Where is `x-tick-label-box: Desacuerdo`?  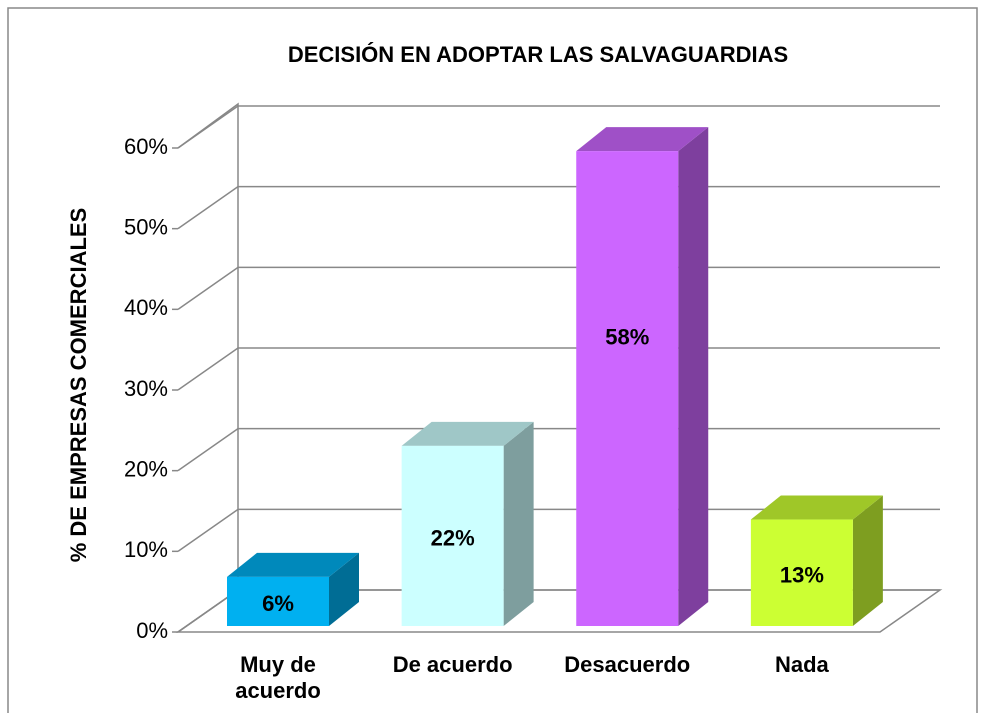
x-tick-label-box: Desacuerdo is located at coordinates (627, 664).